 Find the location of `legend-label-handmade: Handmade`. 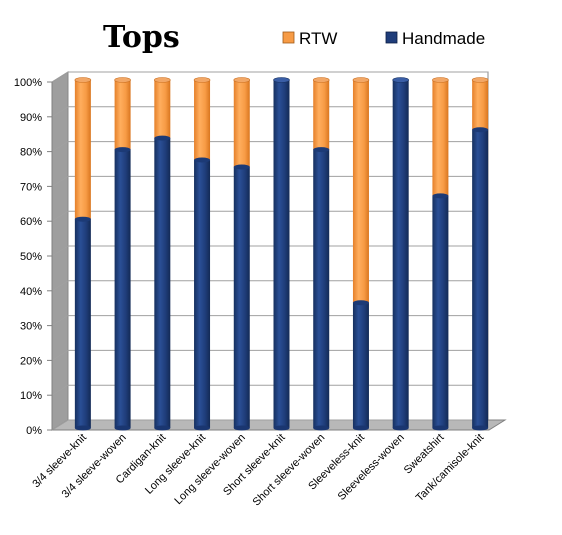

legend-label-handmade: Handmade is located at coordinates (443, 38).